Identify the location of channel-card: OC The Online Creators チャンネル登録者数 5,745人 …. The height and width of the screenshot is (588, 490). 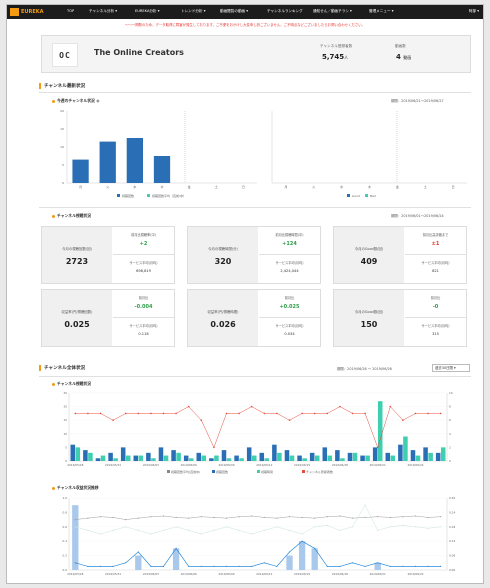
(256, 54).